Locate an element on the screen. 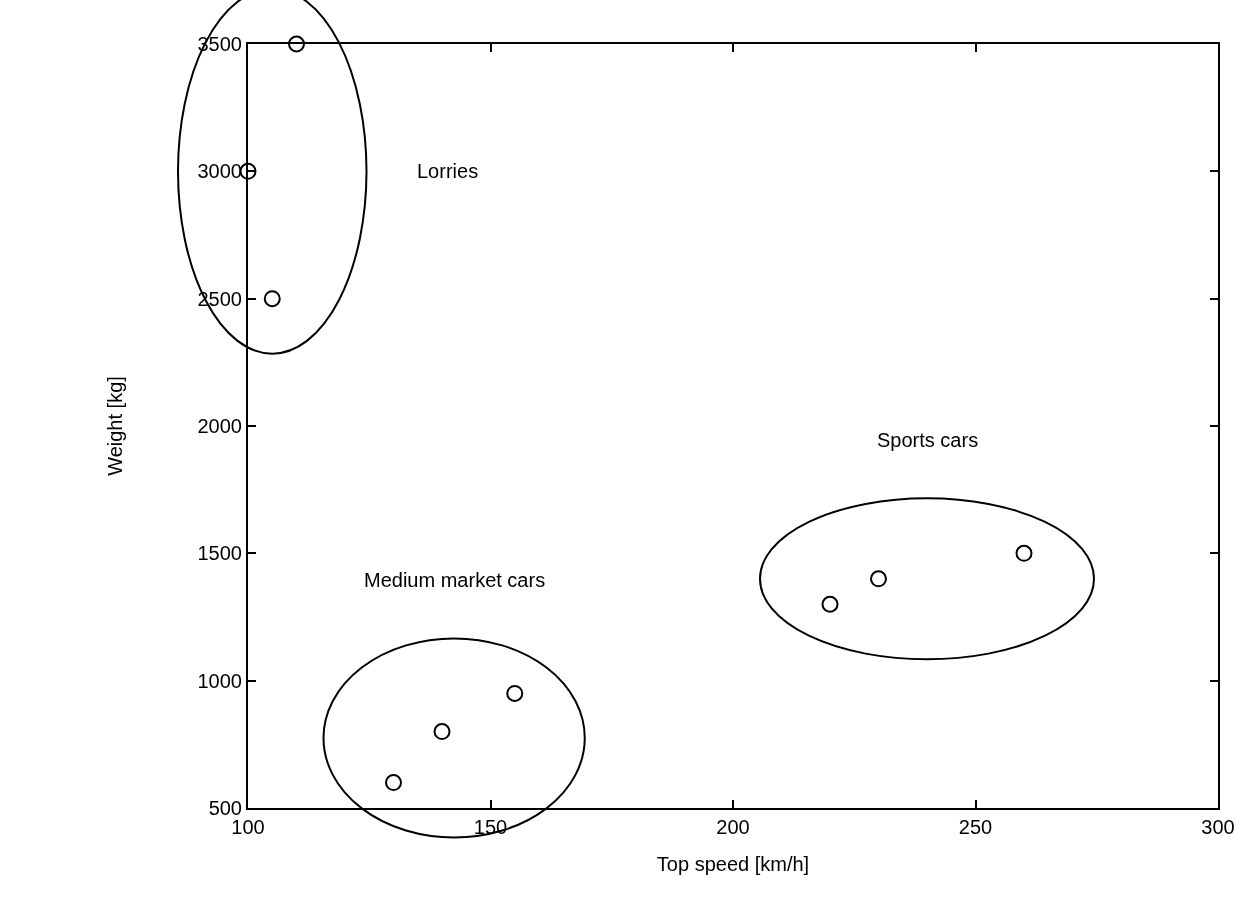  x-tick-label: 250 is located at coordinates (975, 827).